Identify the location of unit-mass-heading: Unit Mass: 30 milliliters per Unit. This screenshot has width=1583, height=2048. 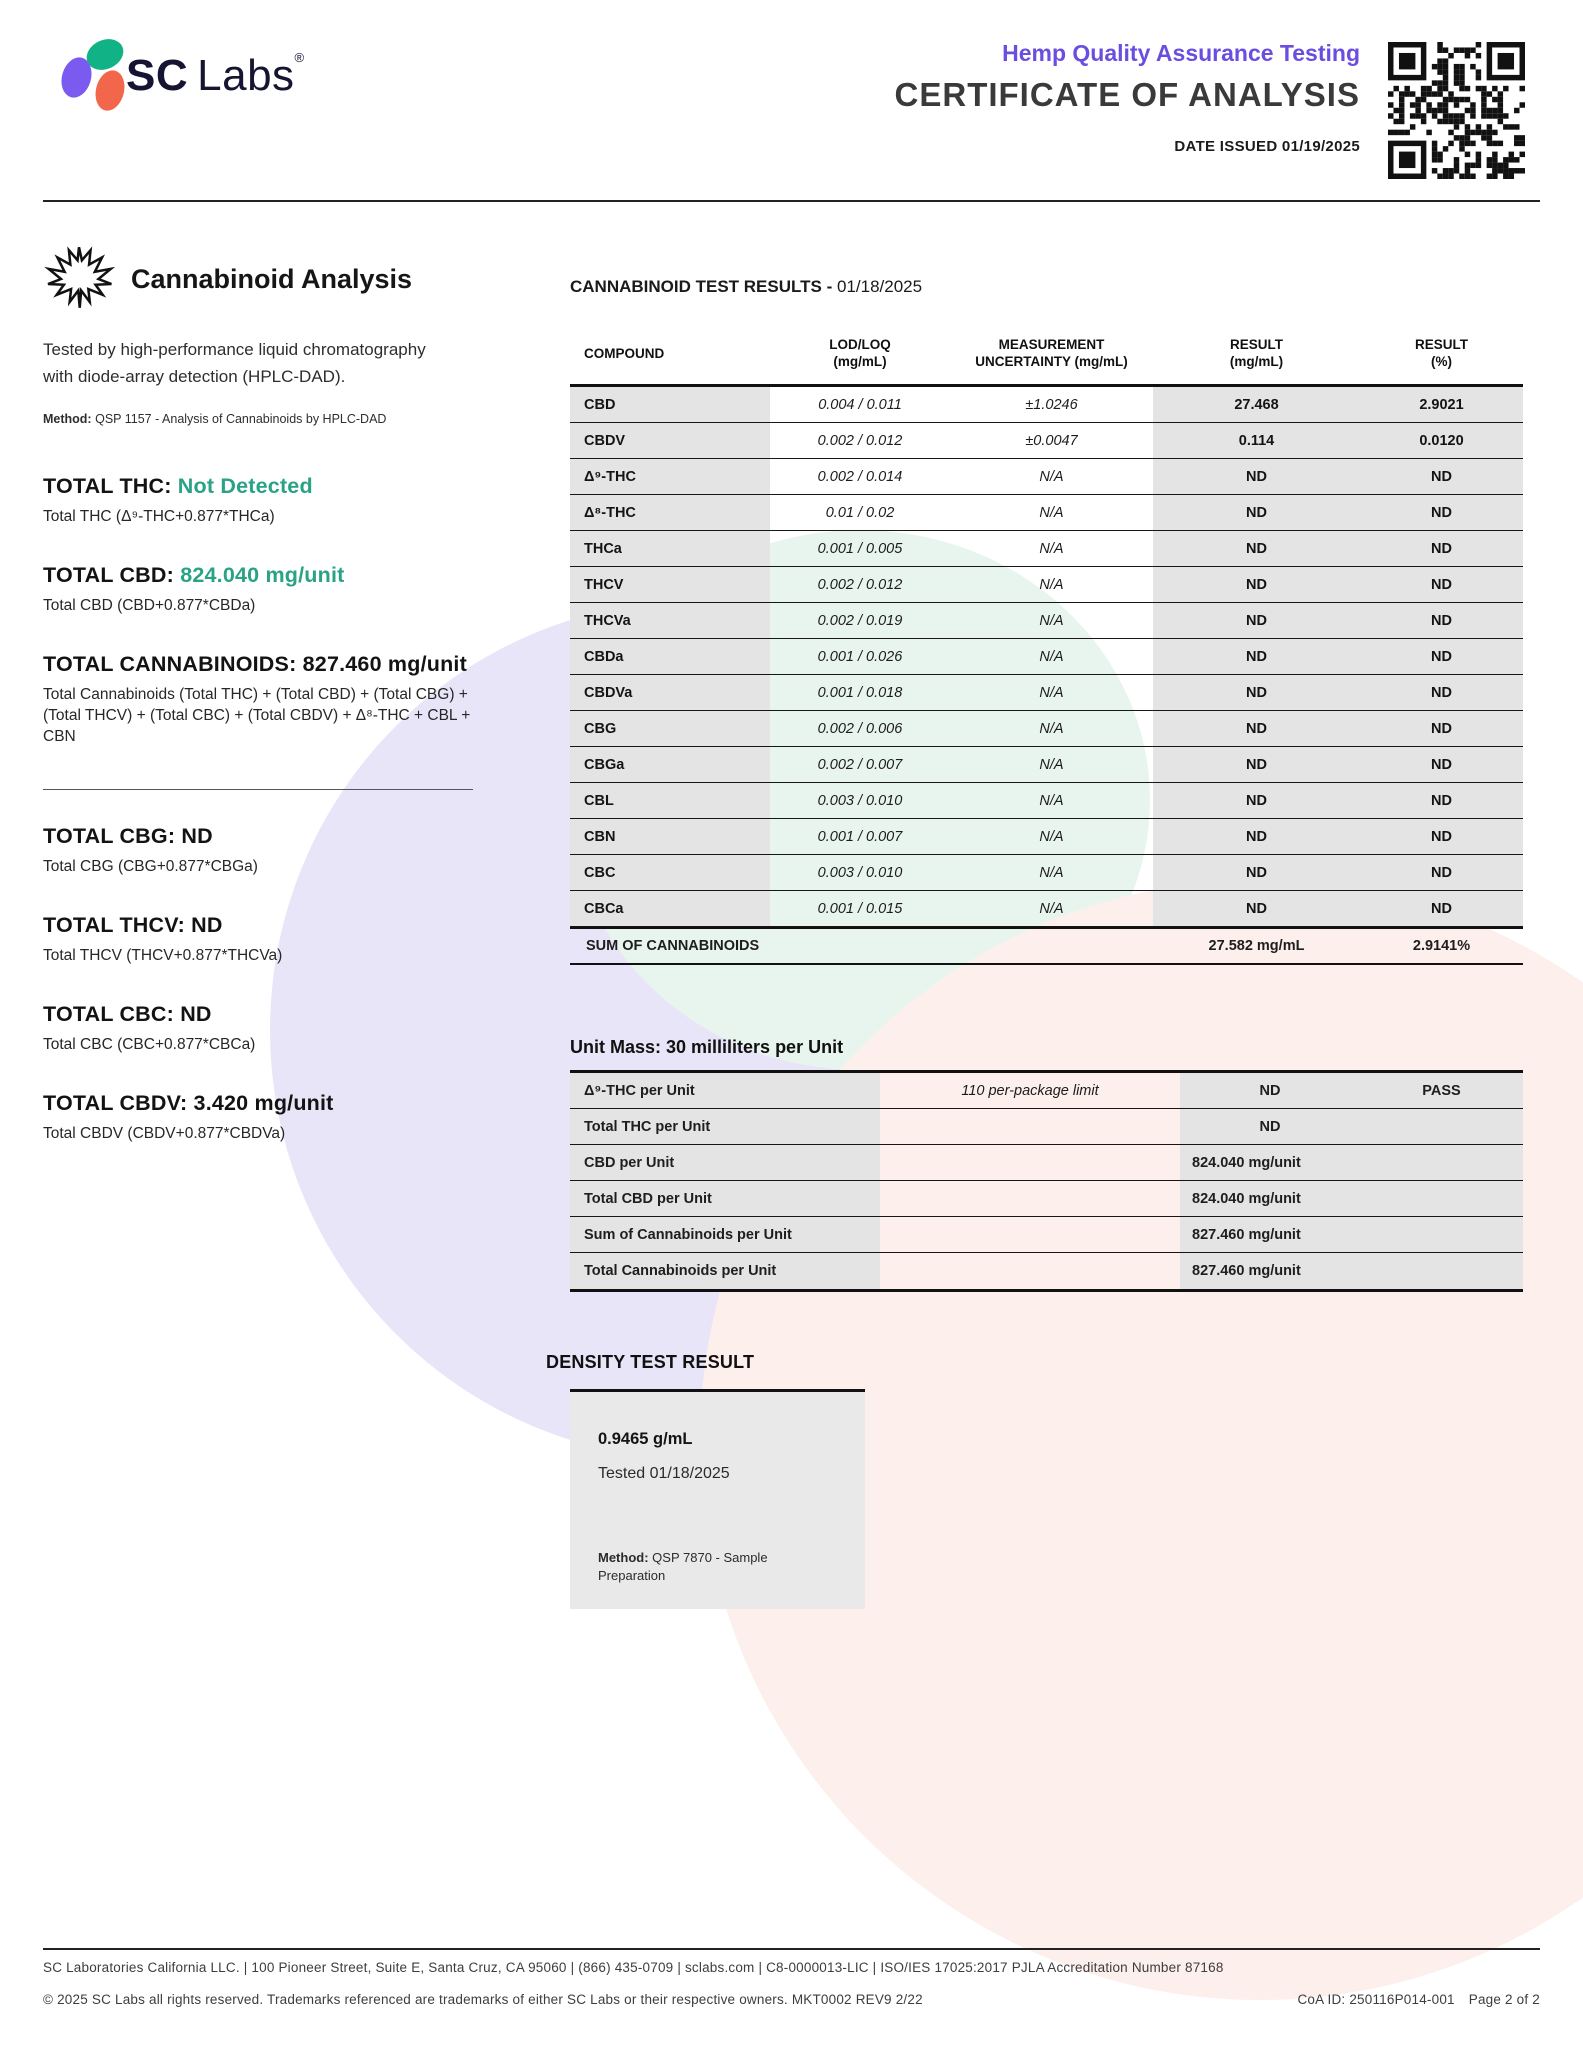
(707, 1047).